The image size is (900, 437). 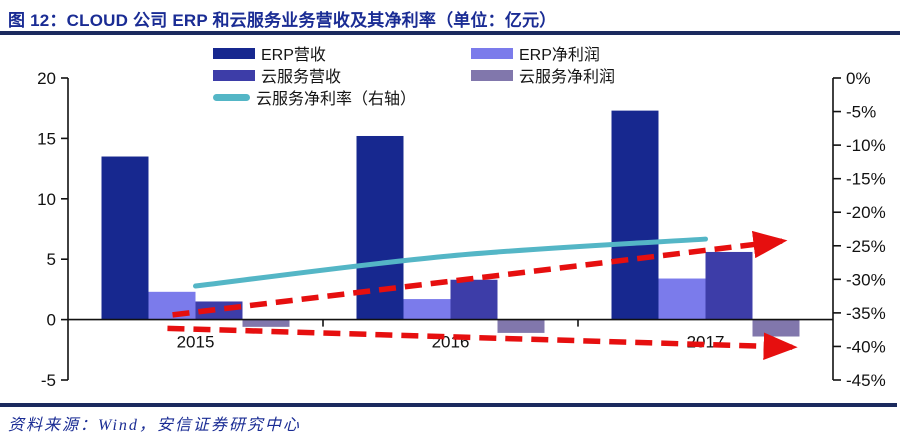 I want to click on figure-title-bar: 图 12：CLOUD 公司 ERP 和云服务业务营收及其净利率（单位：亿元）, so click(x=450, y=15).